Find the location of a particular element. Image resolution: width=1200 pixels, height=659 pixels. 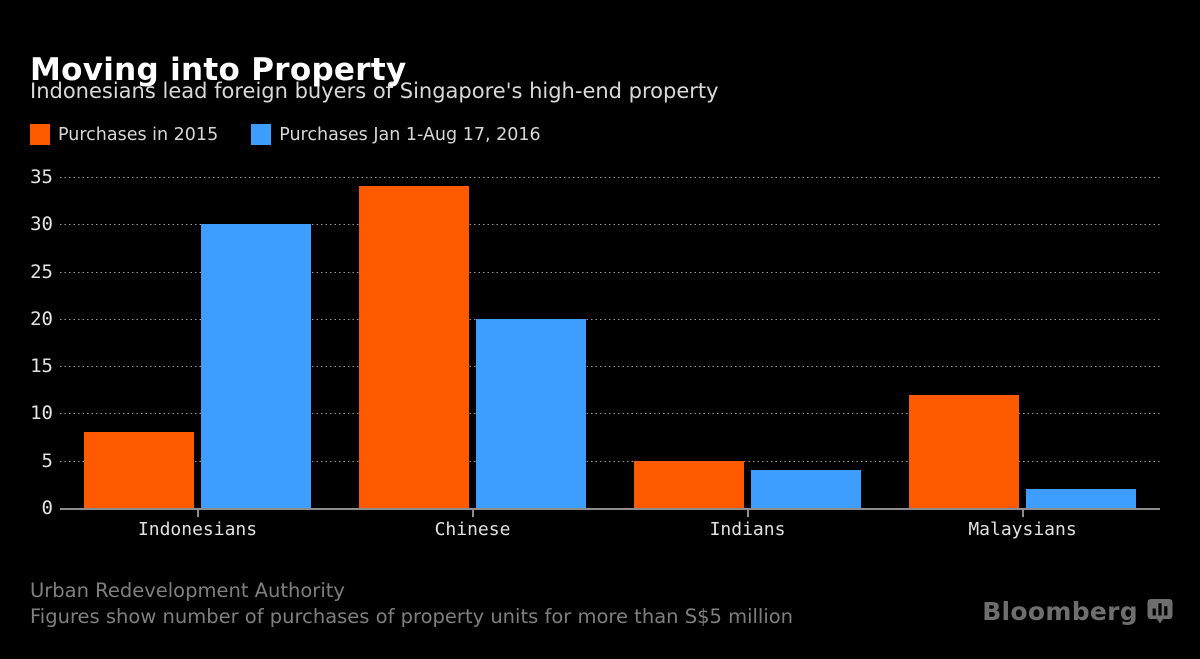

bloomberg-chart-bubble-icon is located at coordinates (1160, 611).